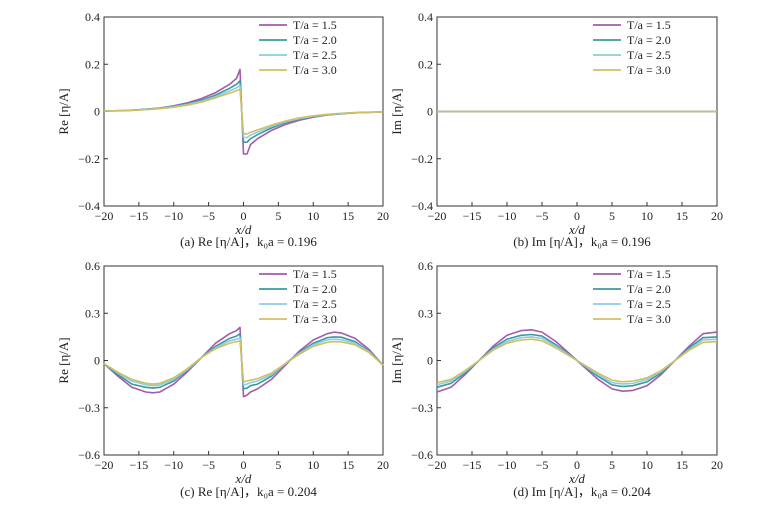 This screenshot has width=764, height=514. What do you see at coordinates (582, 491) in the screenshot?
I see `panel-caption: (d) Im [η/A]，k₀a = 0.204` at bounding box center [582, 491].